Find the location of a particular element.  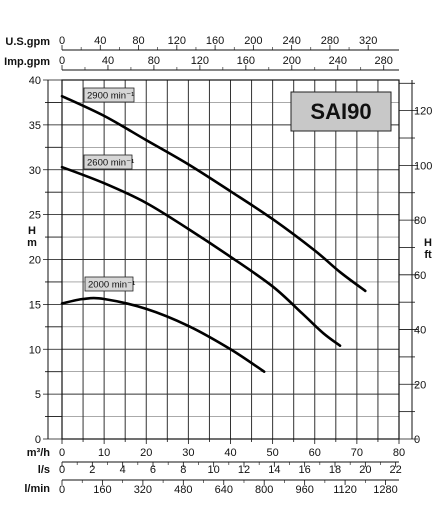

model-box: SAI90 is located at coordinates (341, 111).